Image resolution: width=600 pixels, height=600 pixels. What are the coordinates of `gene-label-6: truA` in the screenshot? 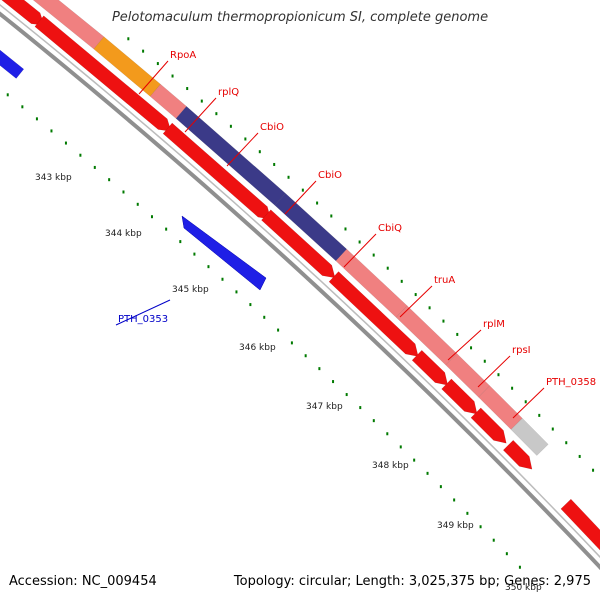 It's located at (444, 280).